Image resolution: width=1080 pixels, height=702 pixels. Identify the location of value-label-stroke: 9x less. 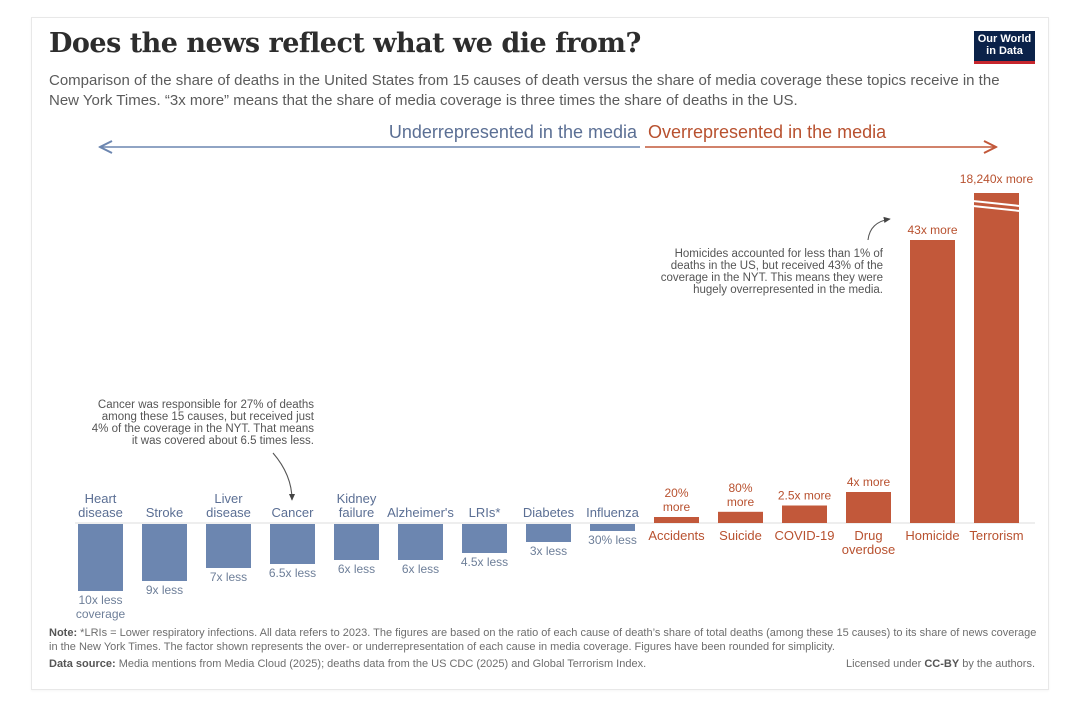
(164, 590).